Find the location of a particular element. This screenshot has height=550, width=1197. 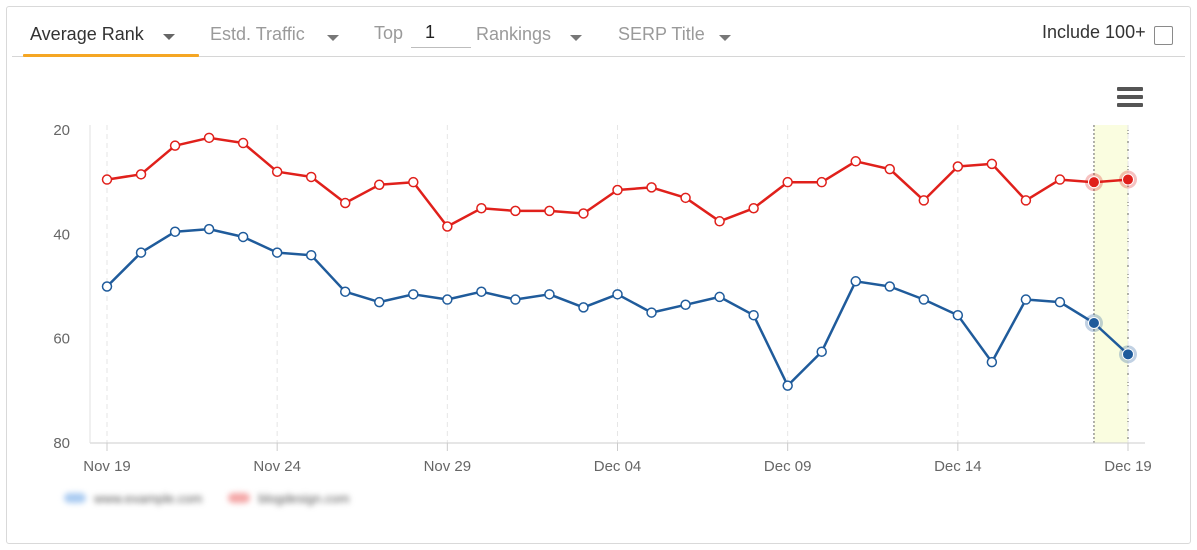

x-tick-label: Nov 24 is located at coordinates (277, 466).